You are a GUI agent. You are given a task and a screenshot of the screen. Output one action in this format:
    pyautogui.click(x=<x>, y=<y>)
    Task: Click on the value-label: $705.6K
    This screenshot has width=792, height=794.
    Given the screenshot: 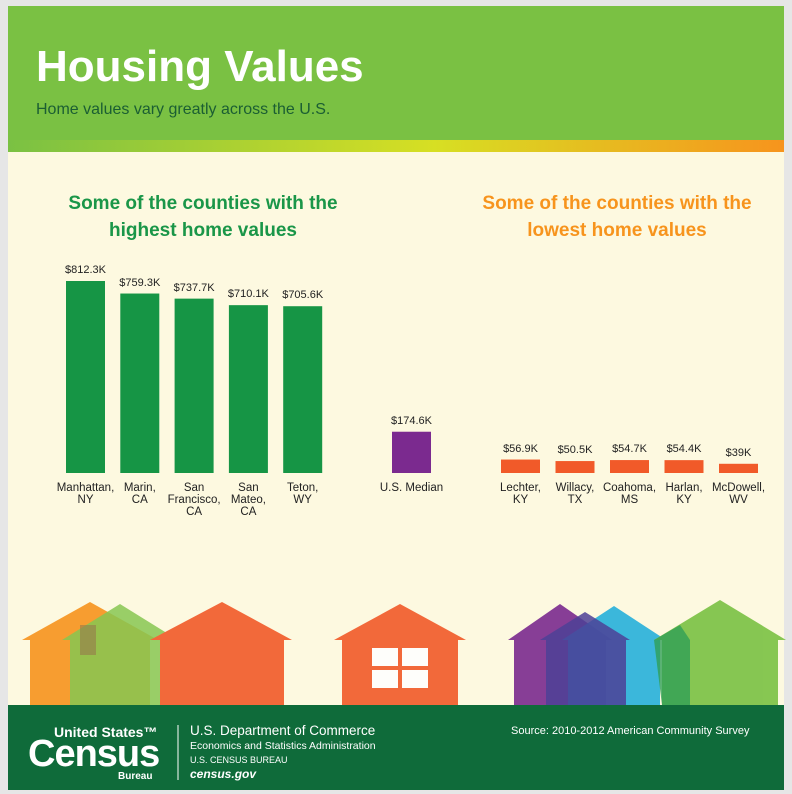 What is the action you would take?
    pyautogui.click(x=303, y=295)
    